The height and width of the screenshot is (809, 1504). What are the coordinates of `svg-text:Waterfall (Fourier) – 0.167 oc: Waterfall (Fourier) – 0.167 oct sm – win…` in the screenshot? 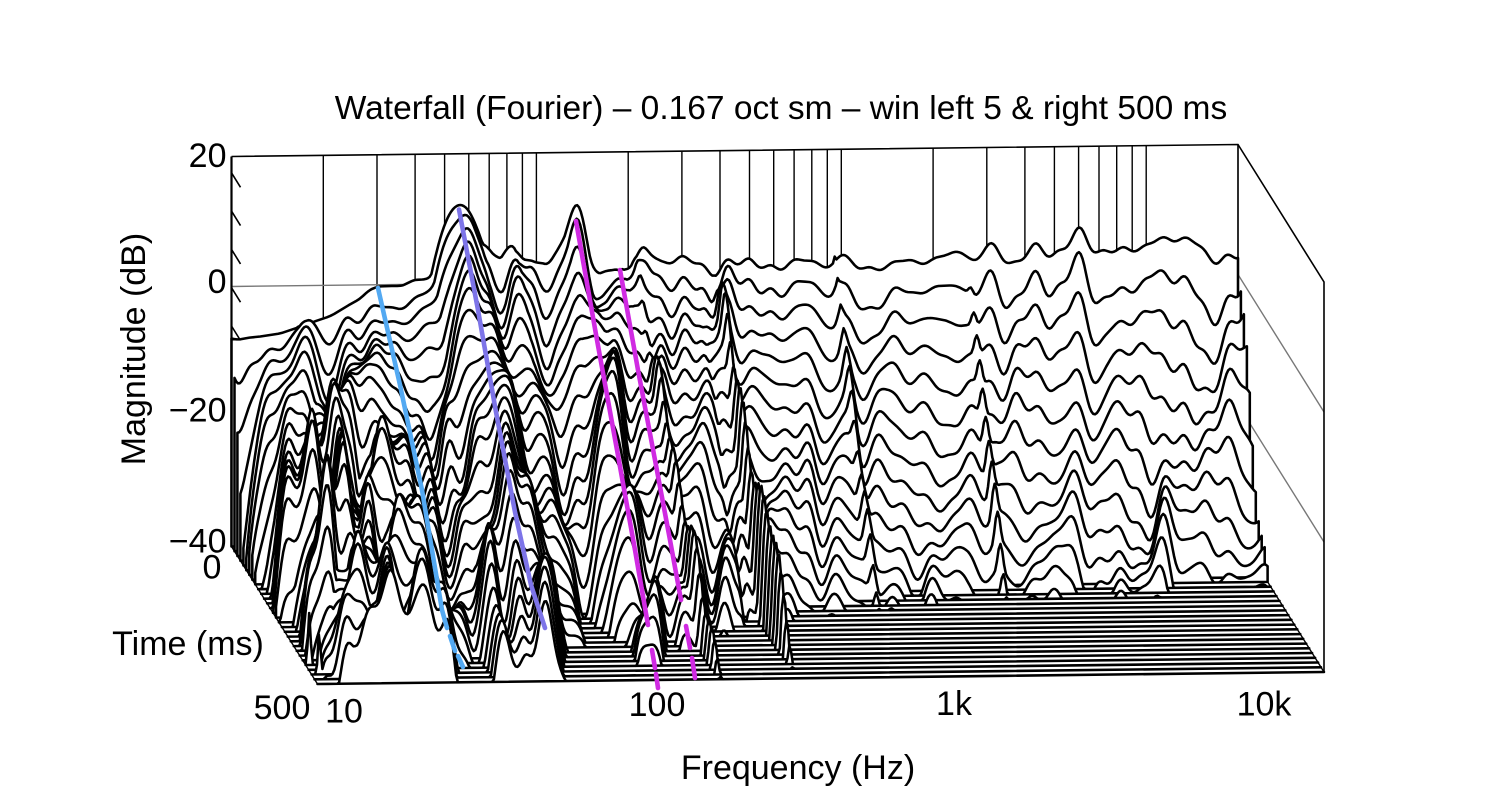 It's located at (781, 108).